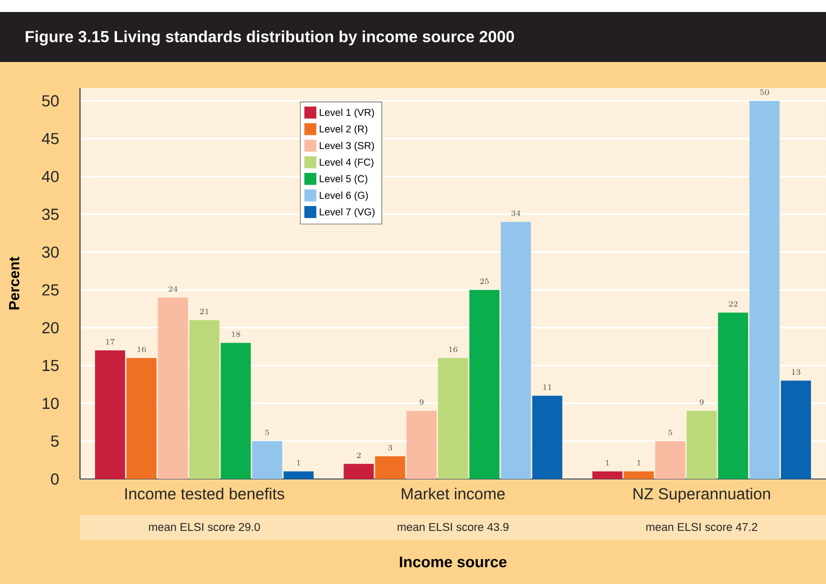 This screenshot has width=826, height=584. I want to click on y-tick-label: 35, so click(50, 214).